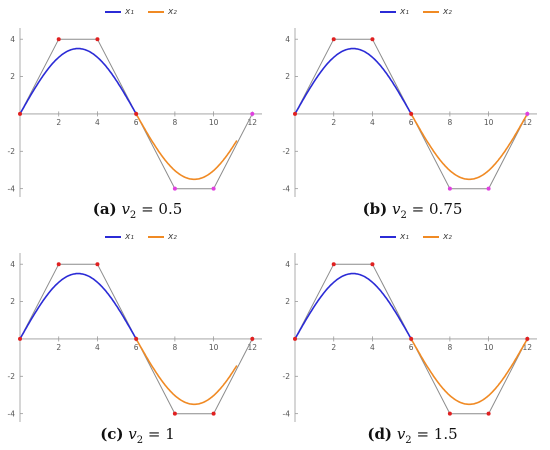  I want to click on caption-value: = 1.5, so click(434, 434).